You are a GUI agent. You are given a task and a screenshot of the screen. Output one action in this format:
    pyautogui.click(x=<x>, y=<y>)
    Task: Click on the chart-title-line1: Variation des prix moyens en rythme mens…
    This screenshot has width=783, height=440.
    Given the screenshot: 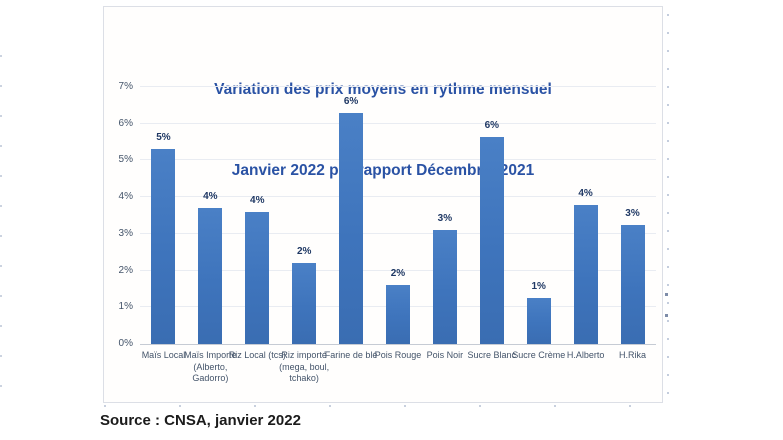 What is the action you would take?
    pyautogui.click(x=383, y=89)
    